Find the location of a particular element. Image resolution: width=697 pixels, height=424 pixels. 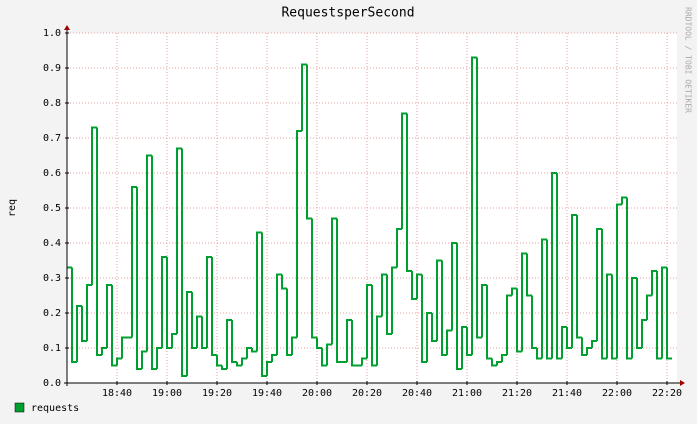

legend-label: requests is located at coordinates (55, 408).